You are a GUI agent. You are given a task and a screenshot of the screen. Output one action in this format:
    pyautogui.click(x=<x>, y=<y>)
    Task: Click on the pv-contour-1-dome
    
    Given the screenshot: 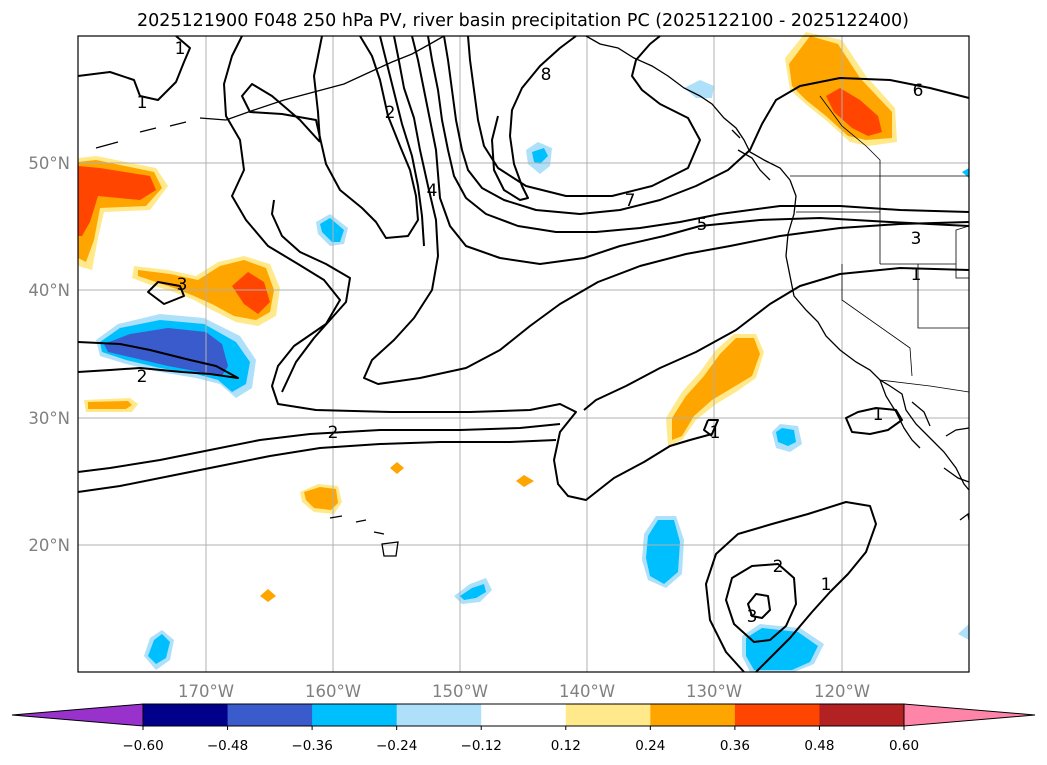 What is the action you would take?
    pyautogui.click(x=791, y=587)
    